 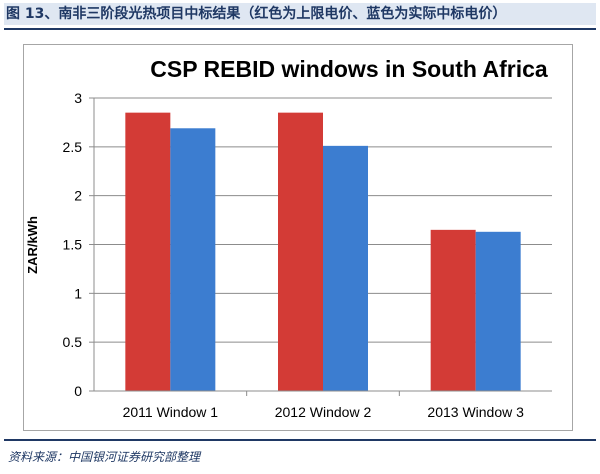 I want to click on x-tick-label: 2013 Window 3, so click(x=475, y=412).